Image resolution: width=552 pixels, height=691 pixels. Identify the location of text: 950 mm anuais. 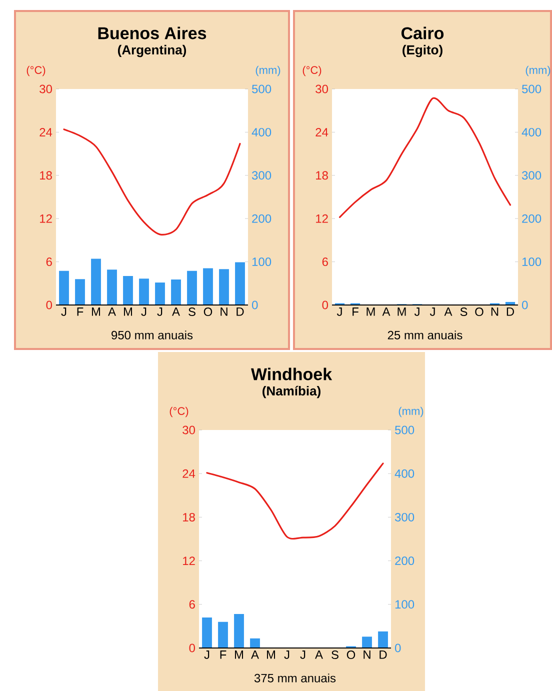
(152, 335).